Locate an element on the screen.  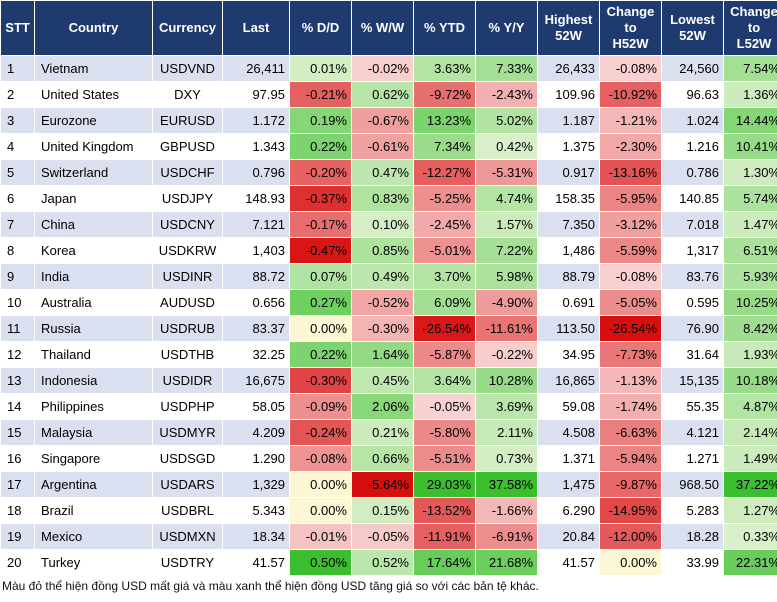
cell-highest-52w: 1,486 is located at coordinates (568, 250).